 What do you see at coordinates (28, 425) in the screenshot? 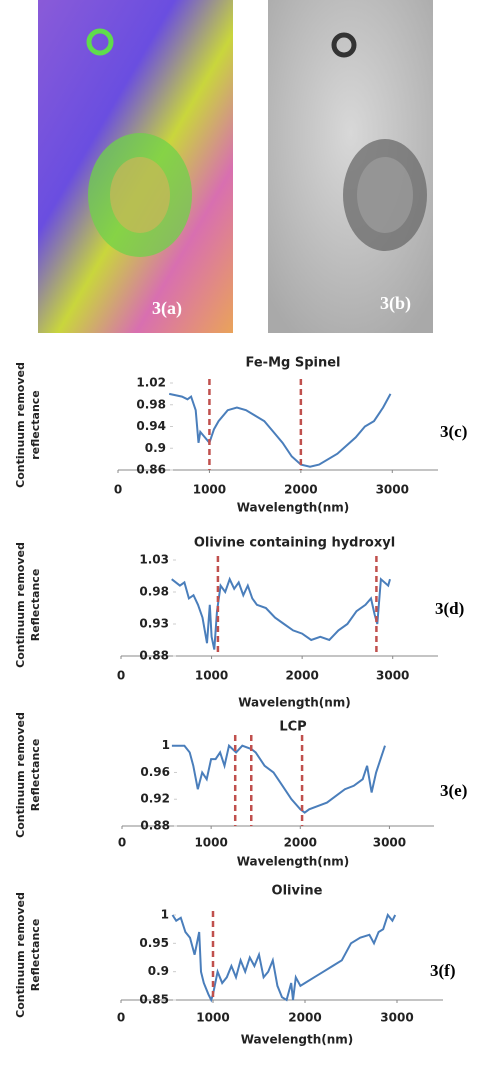
I see `y-axis-label: Continuum removed reflectance` at bounding box center [28, 425].